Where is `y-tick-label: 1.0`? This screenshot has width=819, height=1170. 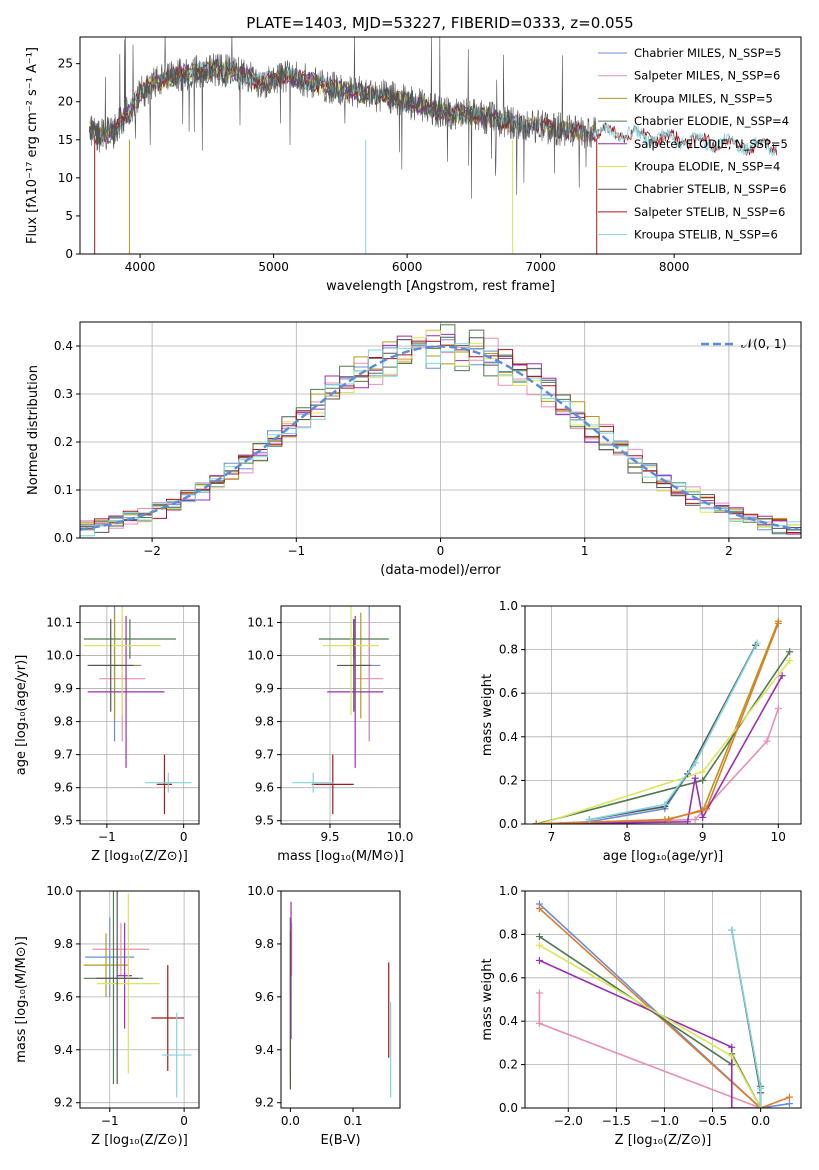 y-tick-label: 1.0 is located at coordinates (508, 606).